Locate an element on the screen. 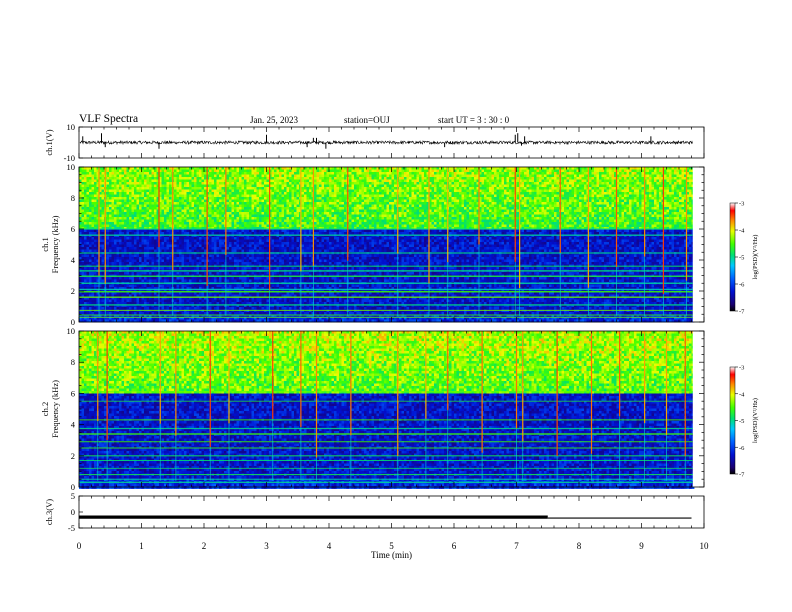 The width and height of the screenshot is (792, 612). time-tick-label: 10 is located at coordinates (705, 546).